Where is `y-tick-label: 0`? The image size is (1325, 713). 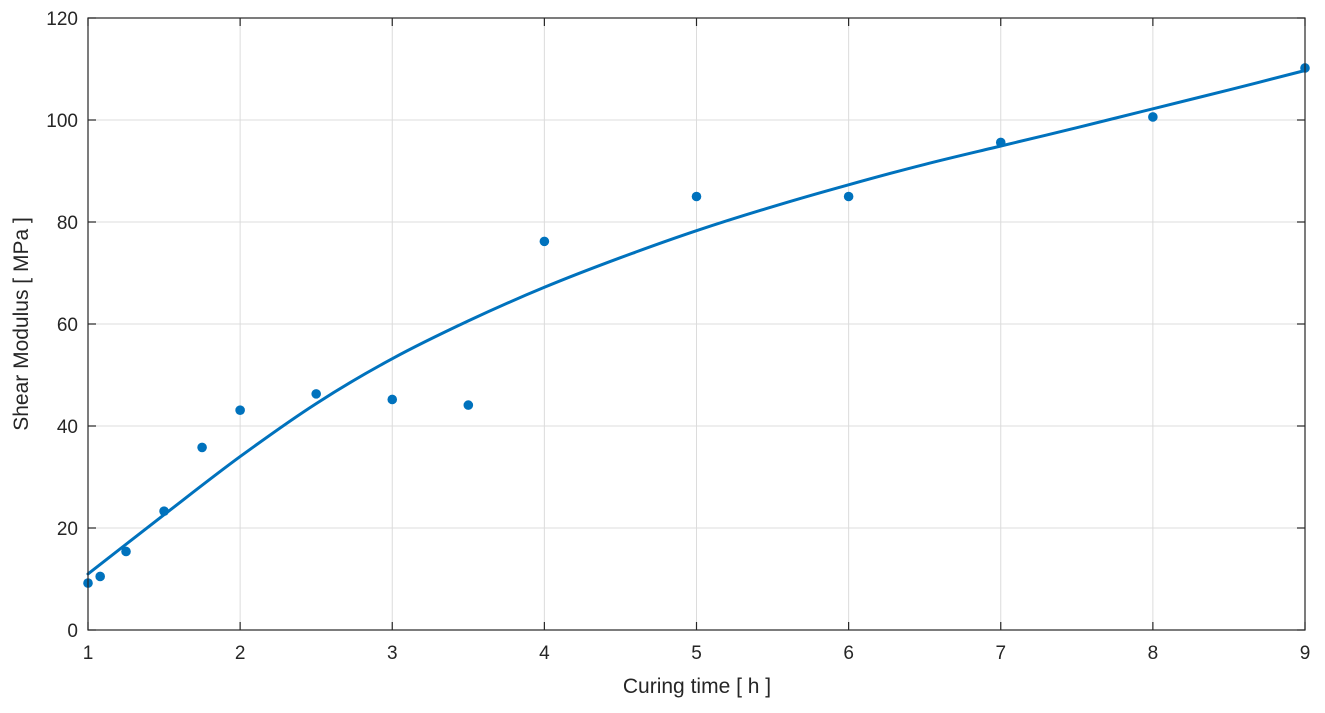 y-tick-label: 0 is located at coordinates (72, 631).